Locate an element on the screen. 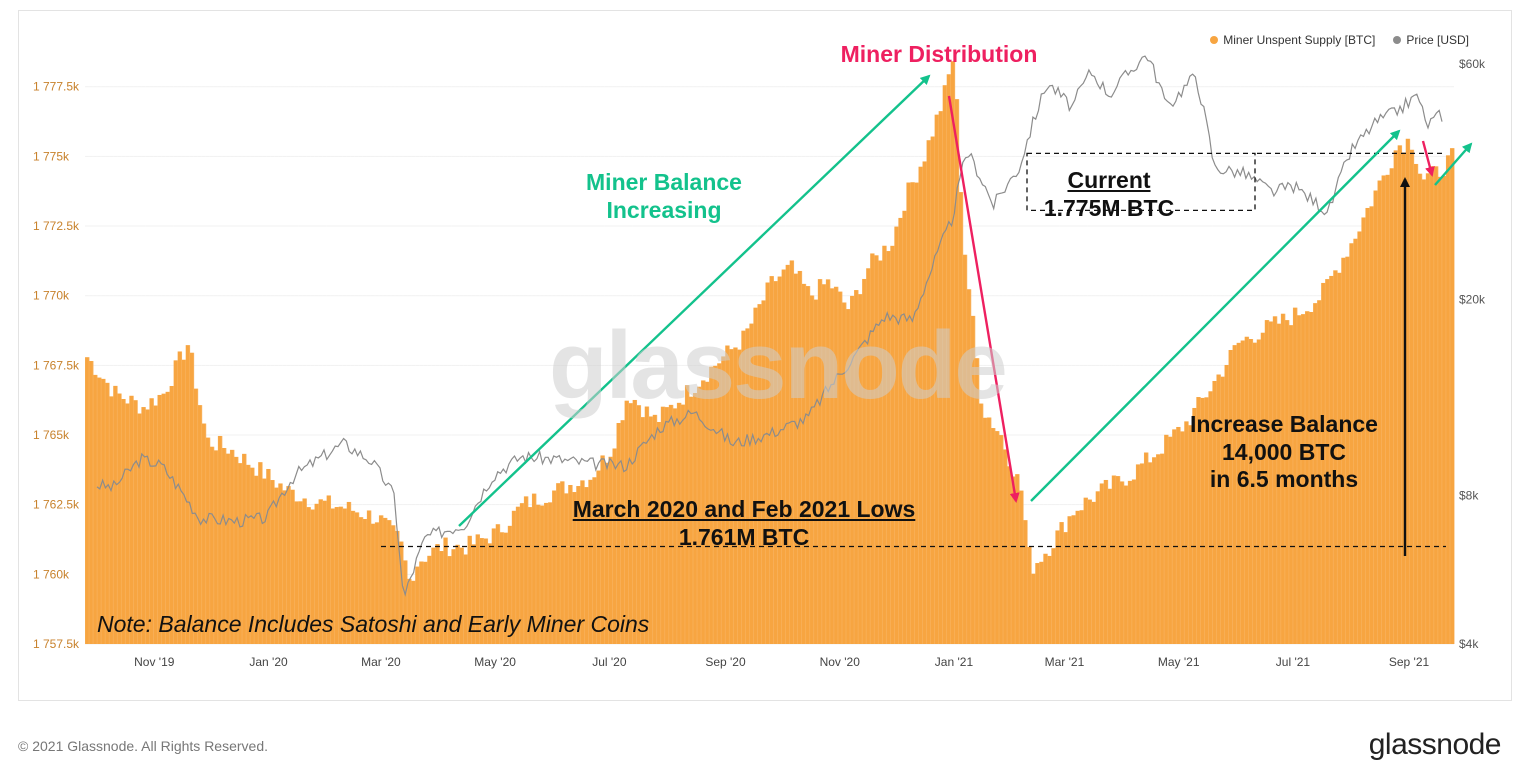 This screenshot has width=1527, height=774. x-tick-label: May '21 is located at coordinates (1179, 662).